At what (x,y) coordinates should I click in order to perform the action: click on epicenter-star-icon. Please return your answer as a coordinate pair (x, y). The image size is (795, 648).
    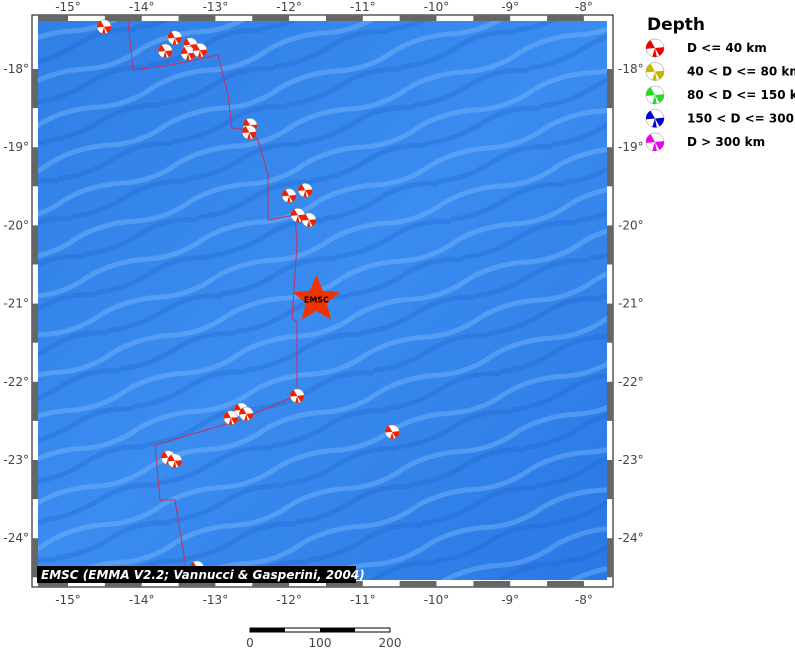
    Looking at the image, I should click on (316, 297).